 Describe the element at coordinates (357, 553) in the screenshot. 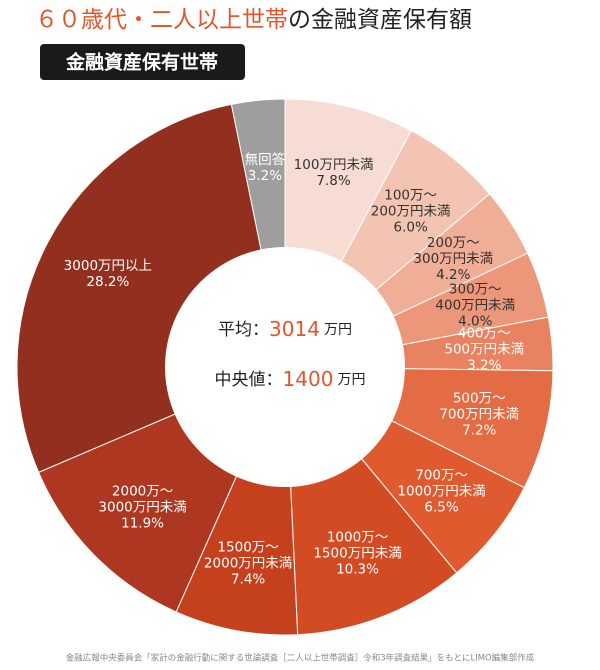

I see `slice-label: 1500万円未満` at that location.